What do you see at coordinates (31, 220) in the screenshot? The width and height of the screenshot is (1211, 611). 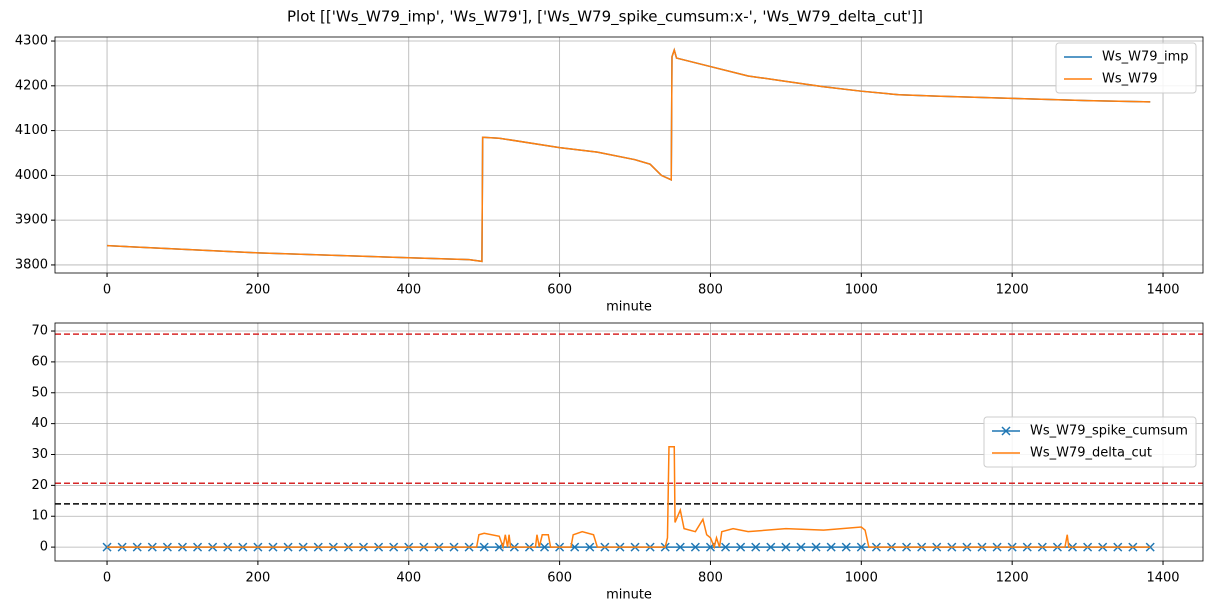 I see `y-tick-label: 3900` at bounding box center [31, 220].